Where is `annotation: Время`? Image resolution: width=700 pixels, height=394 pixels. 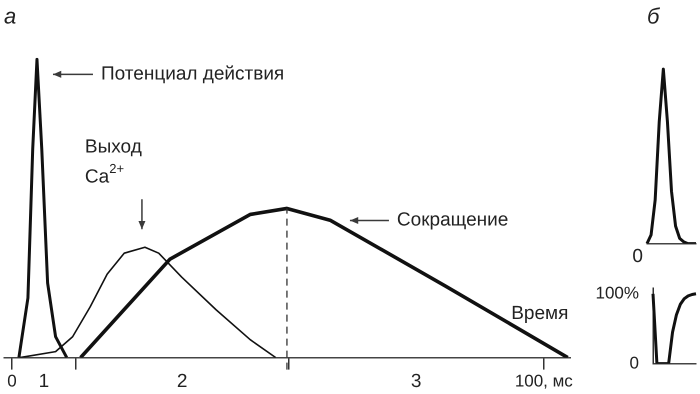
annotation: Время is located at coordinates (539, 313).